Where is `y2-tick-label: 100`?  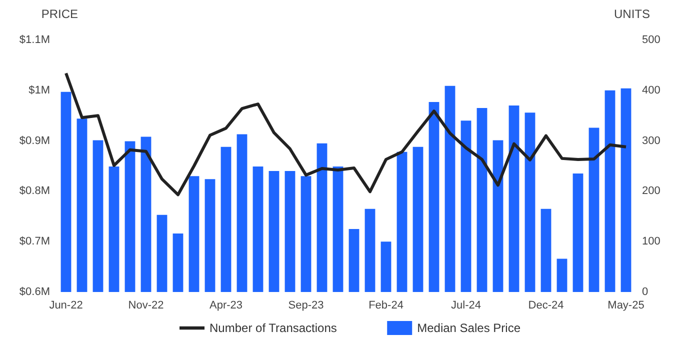 y2-tick-label: 100 is located at coordinates (651, 242).